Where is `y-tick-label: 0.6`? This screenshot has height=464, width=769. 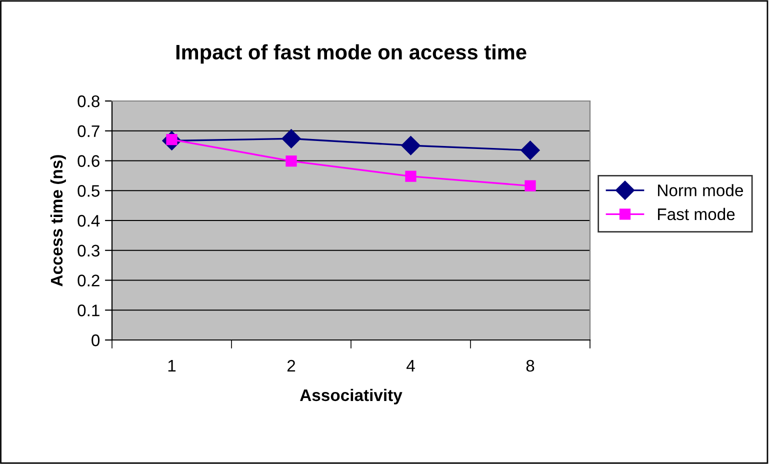
y-tick-label: 0.6 is located at coordinates (89, 161).